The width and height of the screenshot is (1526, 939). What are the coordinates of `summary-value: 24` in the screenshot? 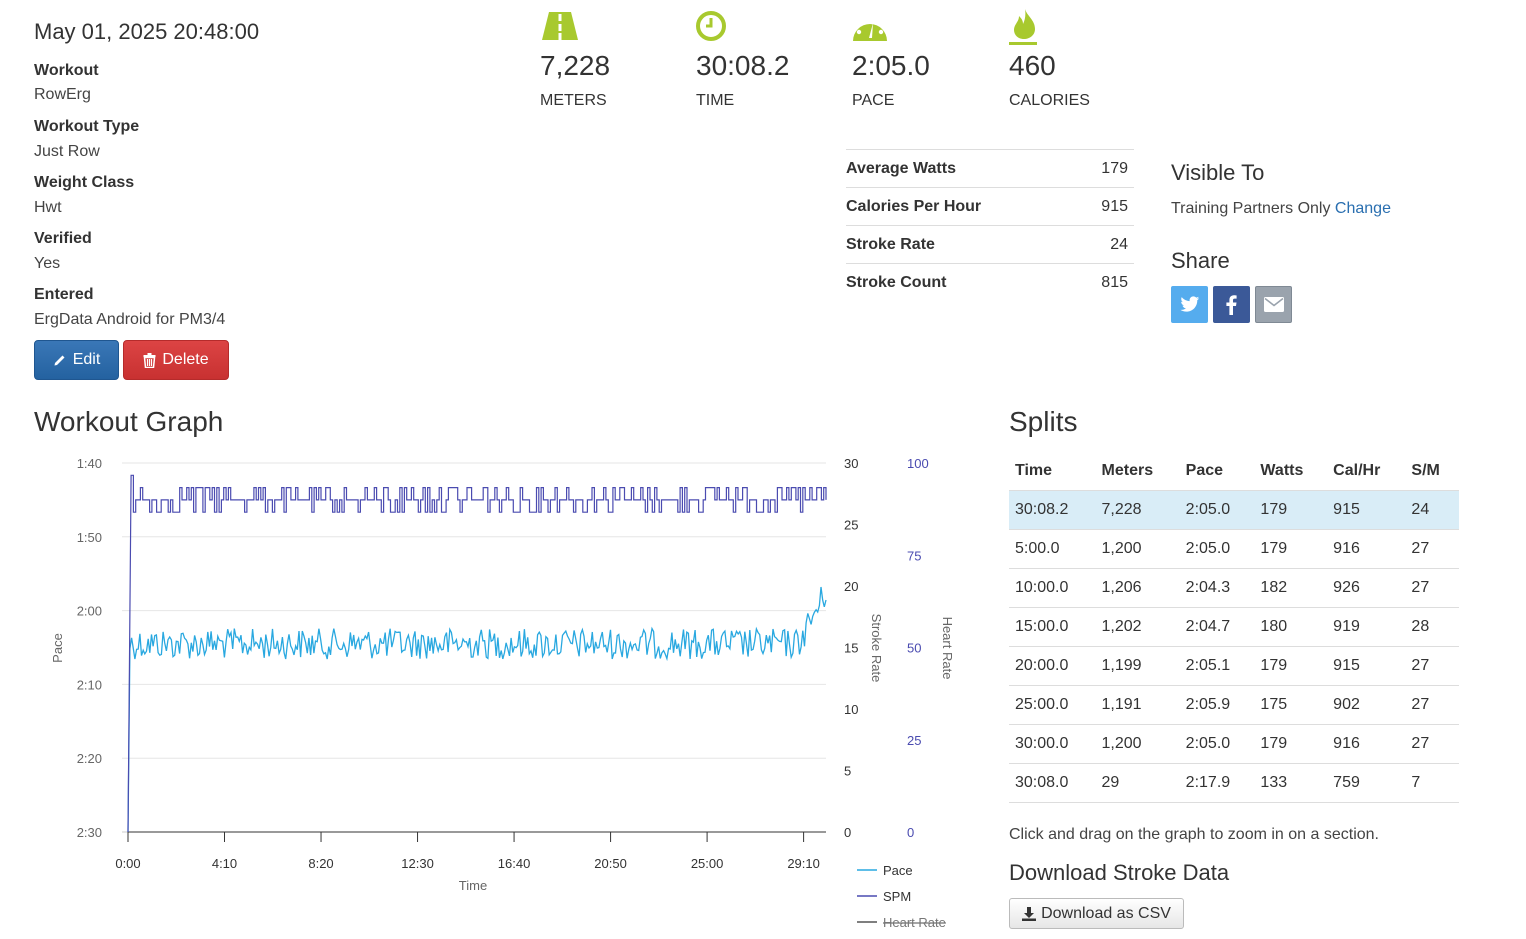 It's located at (1119, 244).